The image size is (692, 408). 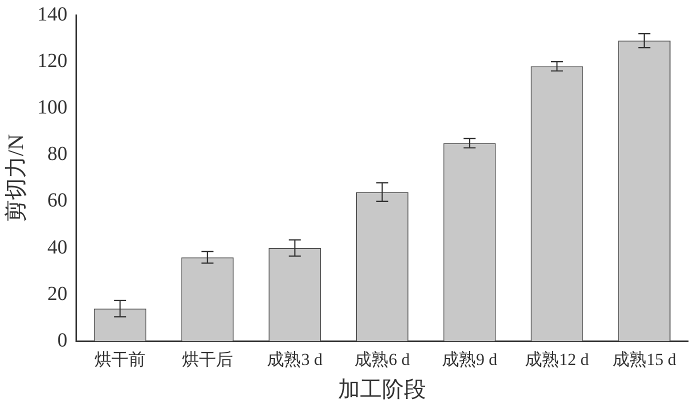 I want to click on x-tick-label: 成熟15 d, so click(x=644, y=359).